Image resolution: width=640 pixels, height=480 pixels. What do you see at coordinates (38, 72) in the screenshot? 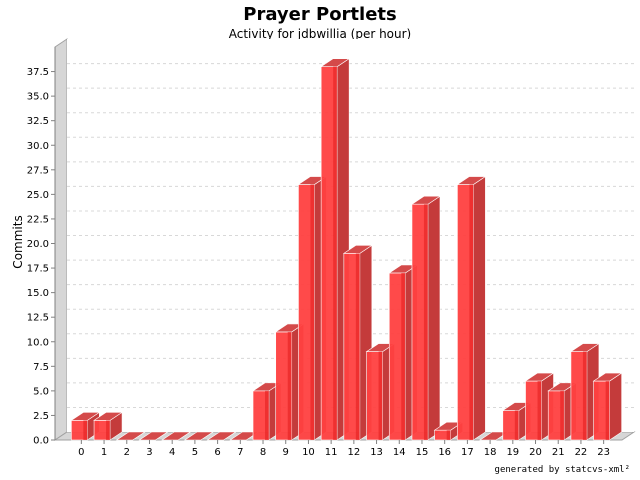
I see `y-tick-label: 37.5` at bounding box center [38, 72].